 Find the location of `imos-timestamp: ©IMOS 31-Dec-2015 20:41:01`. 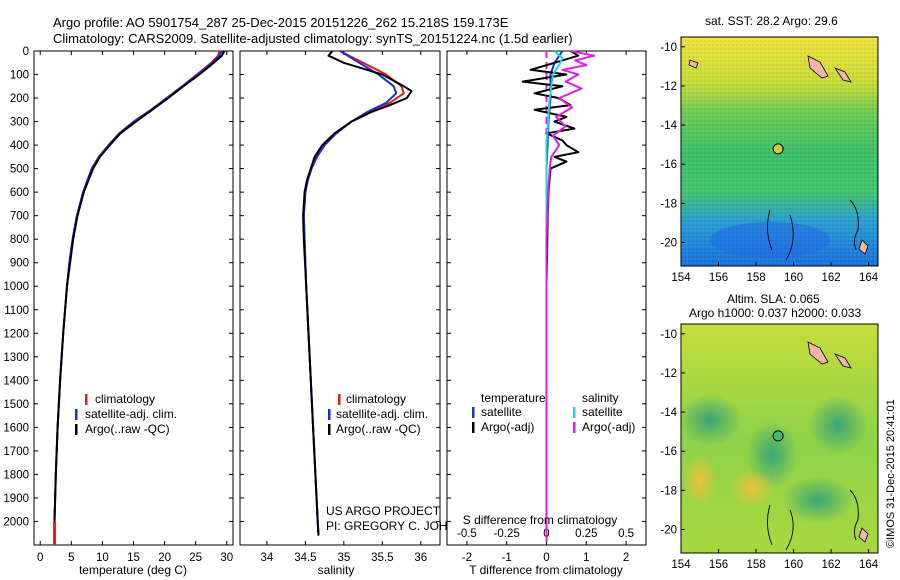

imos-timestamp: ©IMOS 31-Dec-2015 20:41:01 is located at coordinates (891, 473).